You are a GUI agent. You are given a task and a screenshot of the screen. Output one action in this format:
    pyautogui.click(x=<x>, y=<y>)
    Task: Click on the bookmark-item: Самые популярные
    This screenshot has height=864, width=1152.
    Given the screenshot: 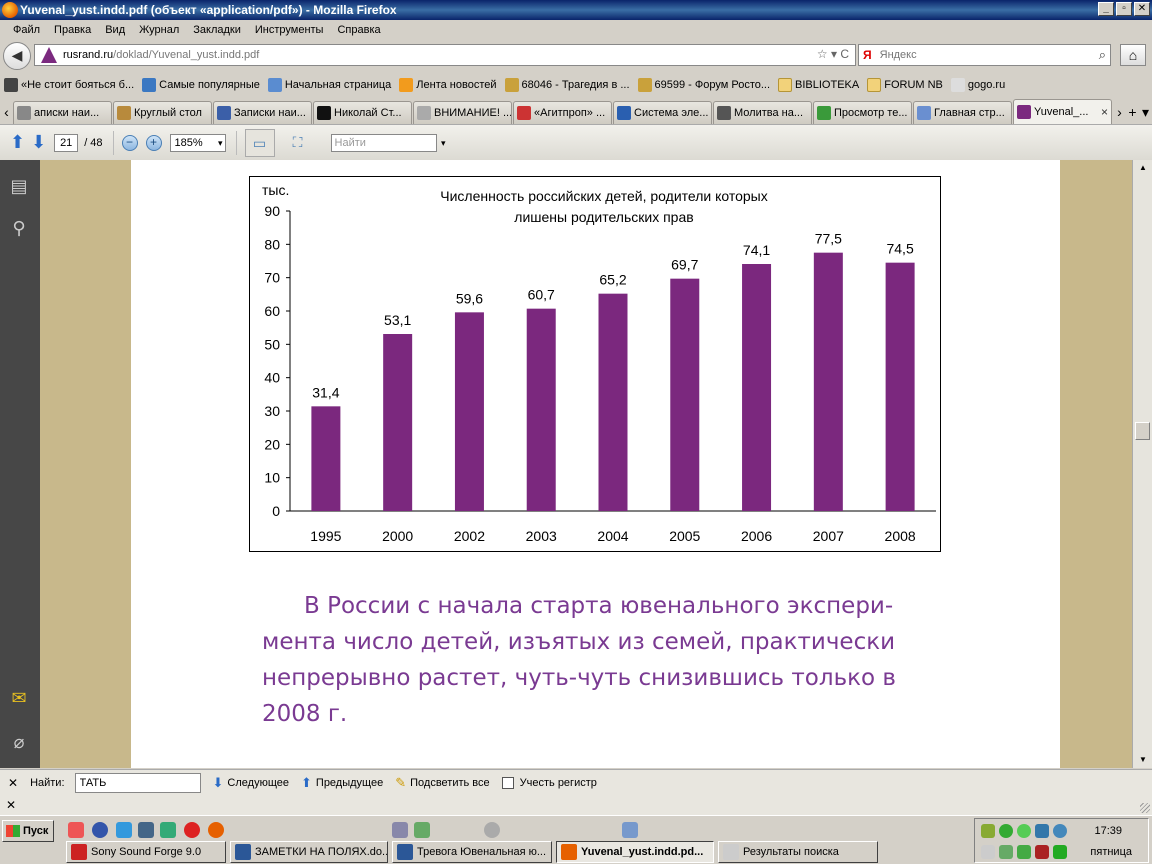 What is the action you would take?
    pyautogui.click(x=201, y=85)
    